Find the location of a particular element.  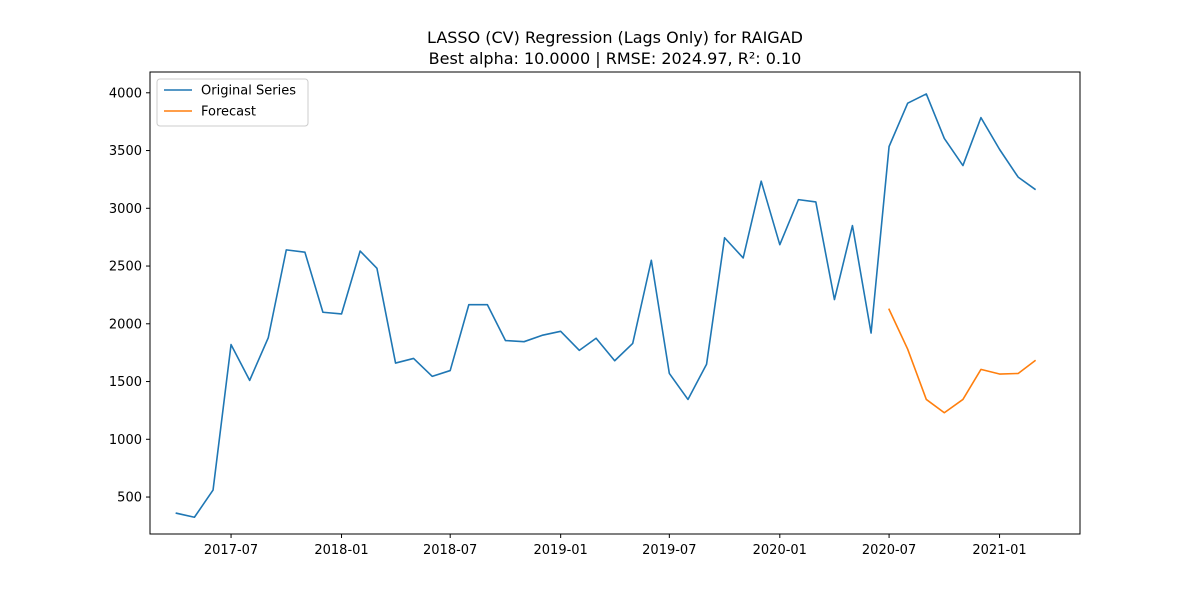

x-tick-label: 2020-01 is located at coordinates (780, 550).